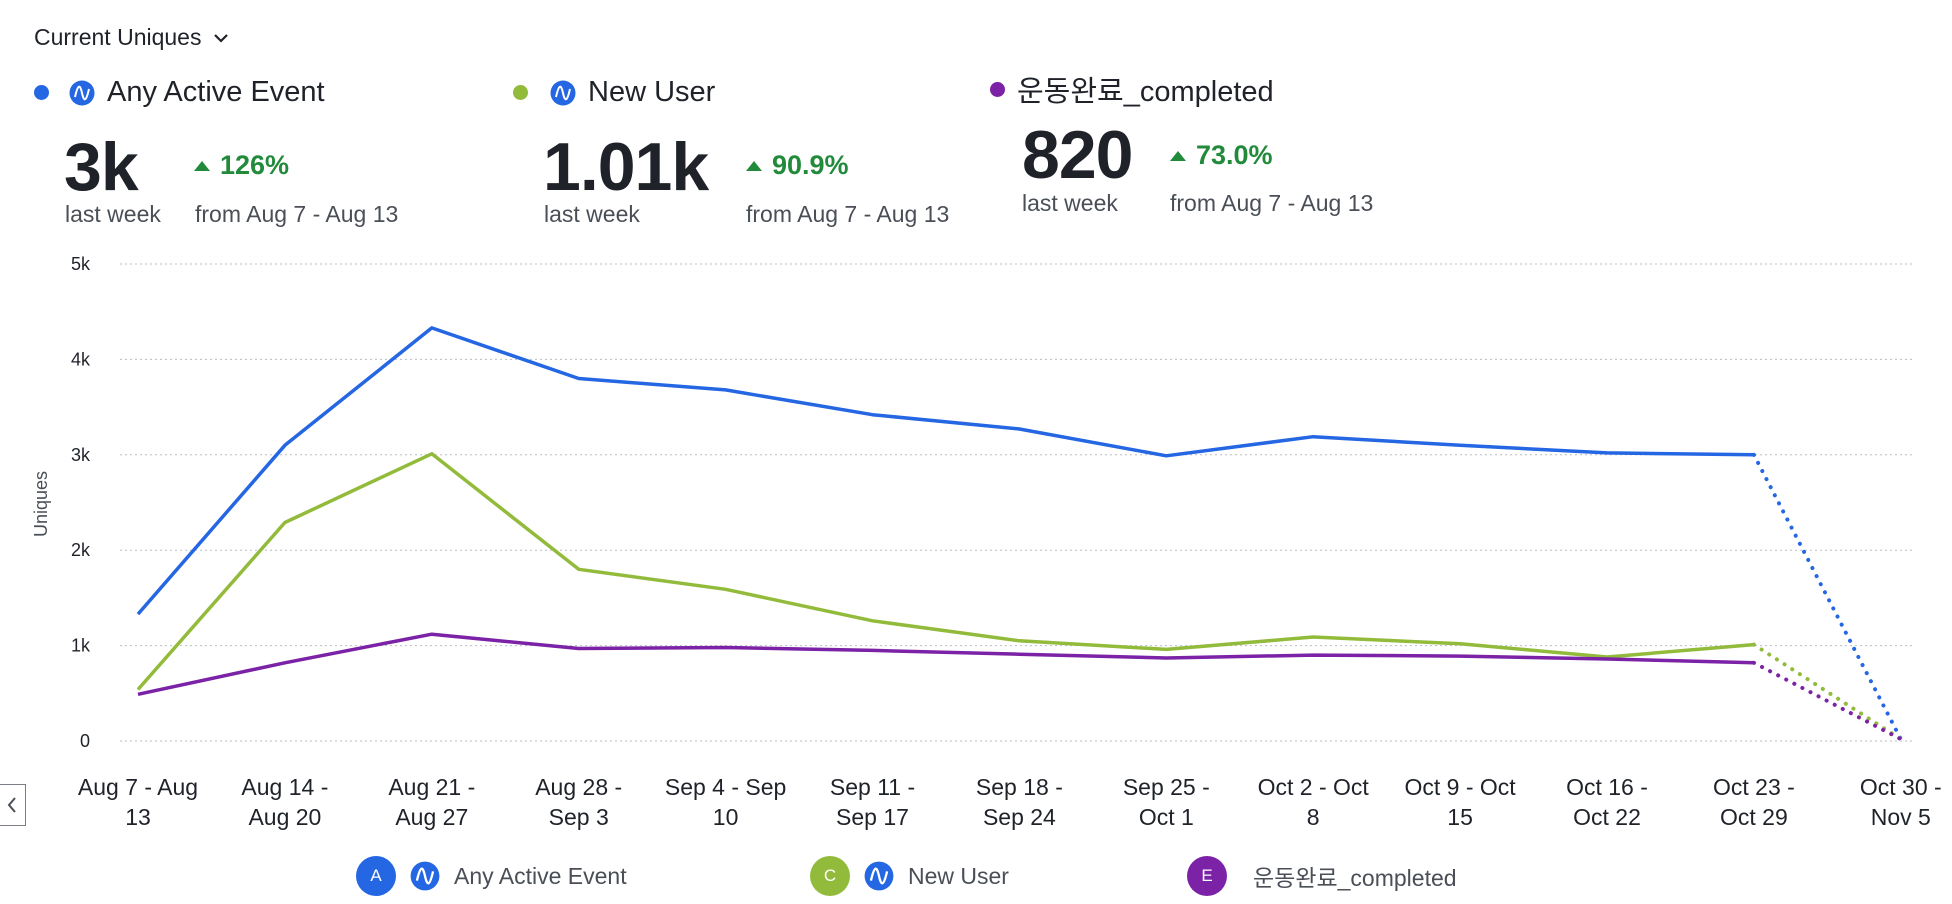  What do you see at coordinates (284, 802) in the screenshot?
I see `x-tick-label: Aug 14 -Aug 20` at bounding box center [284, 802].